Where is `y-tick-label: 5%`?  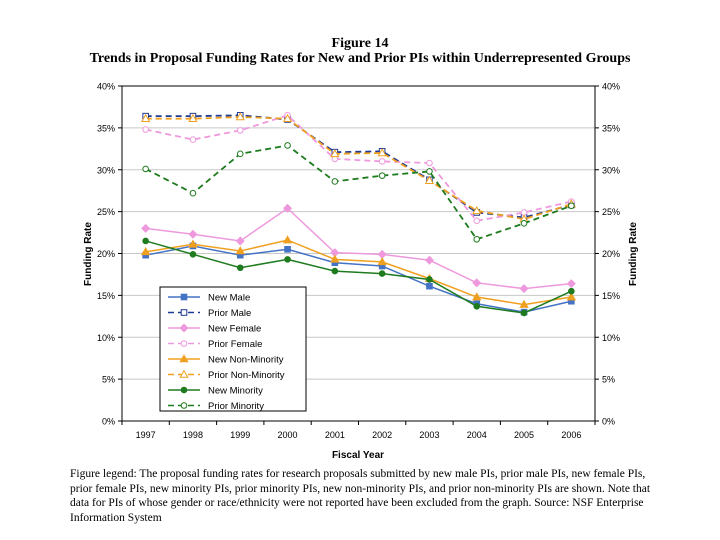 y-tick-label: 5% is located at coordinates (108, 380).